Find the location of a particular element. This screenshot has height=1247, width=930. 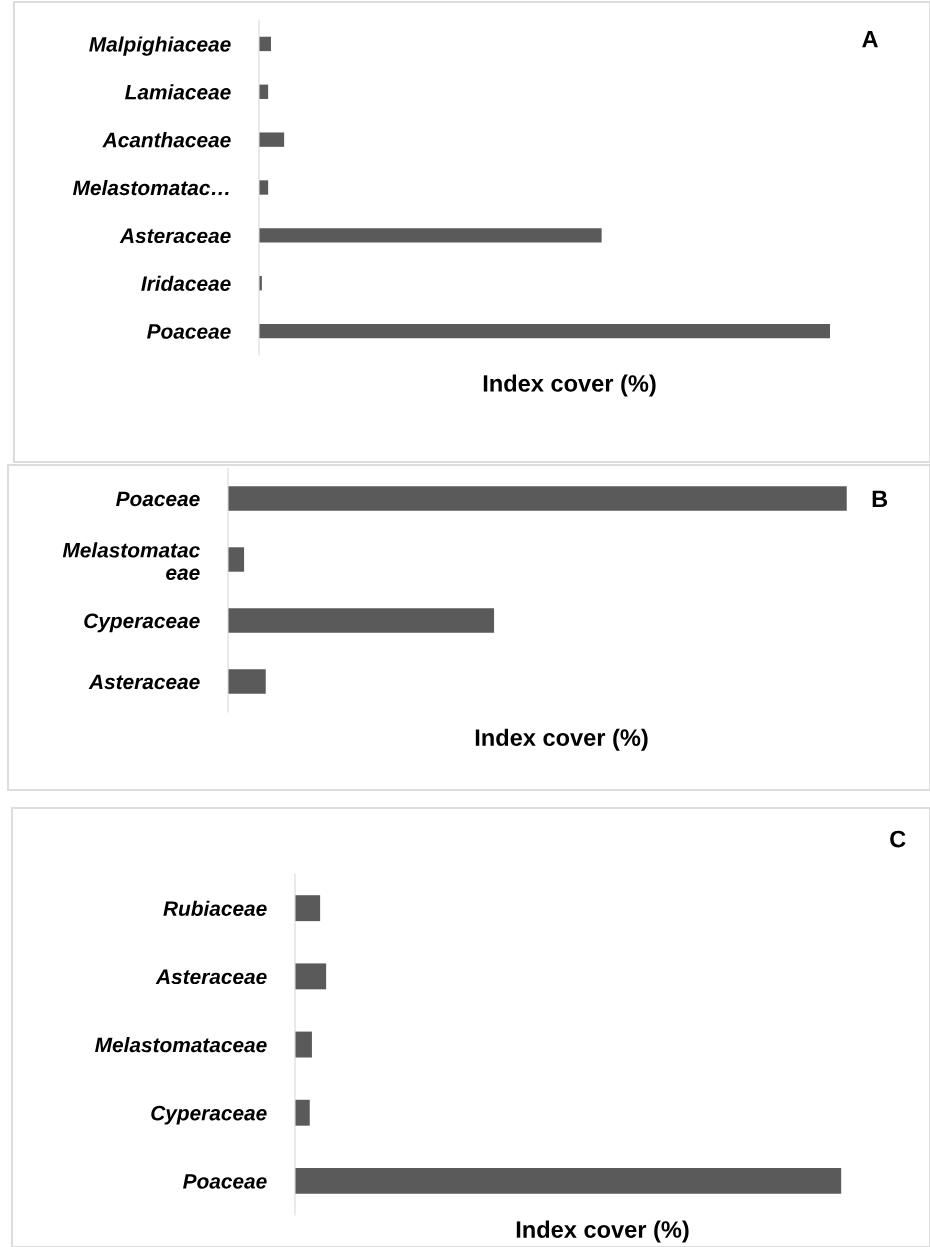

y-tick-label: Malpighiaceae is located at coordinates (160, 46).